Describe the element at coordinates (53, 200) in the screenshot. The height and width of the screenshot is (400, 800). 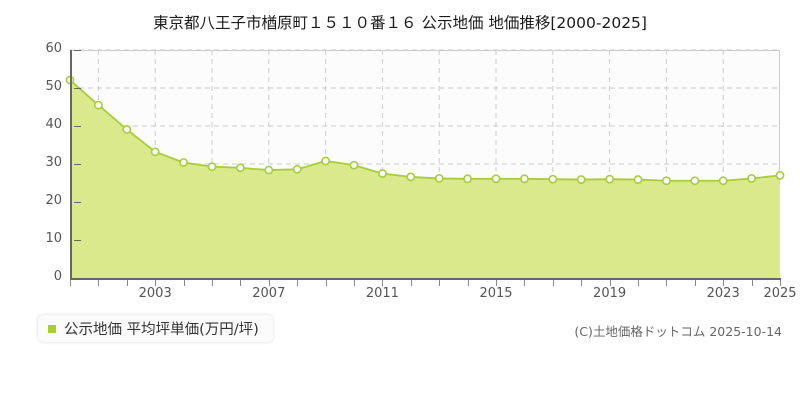
I see `y-axis-tick-label: 20` at that location.